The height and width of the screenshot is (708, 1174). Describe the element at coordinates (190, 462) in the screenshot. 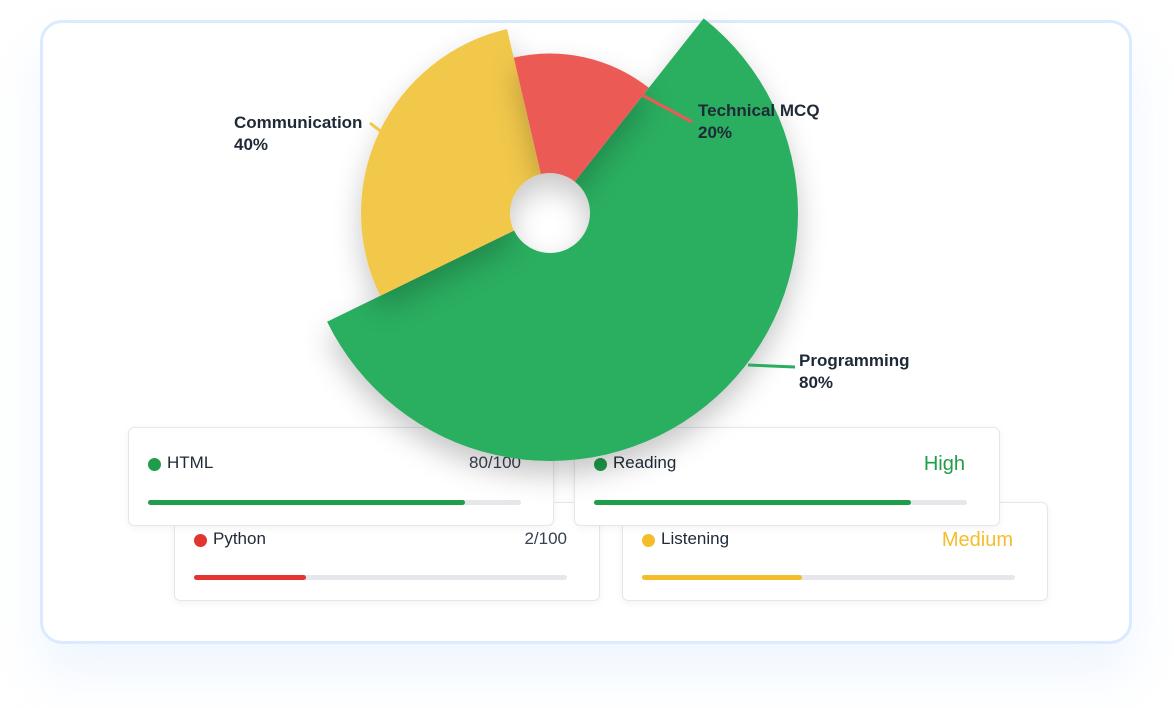

I see `skill-name: HTML` at that location.